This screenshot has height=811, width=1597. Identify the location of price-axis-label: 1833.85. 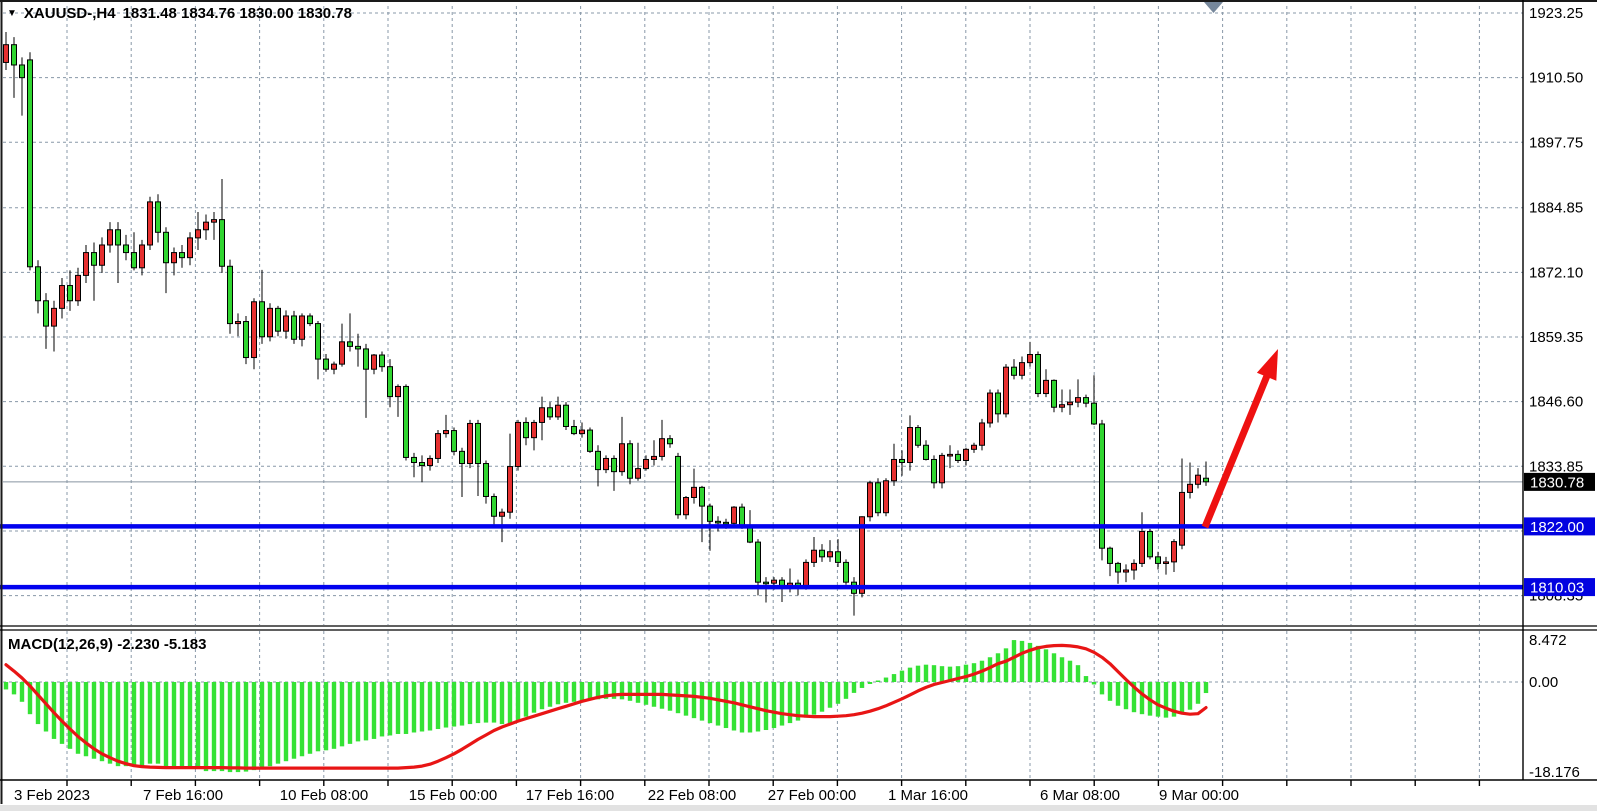
(1556, 466).